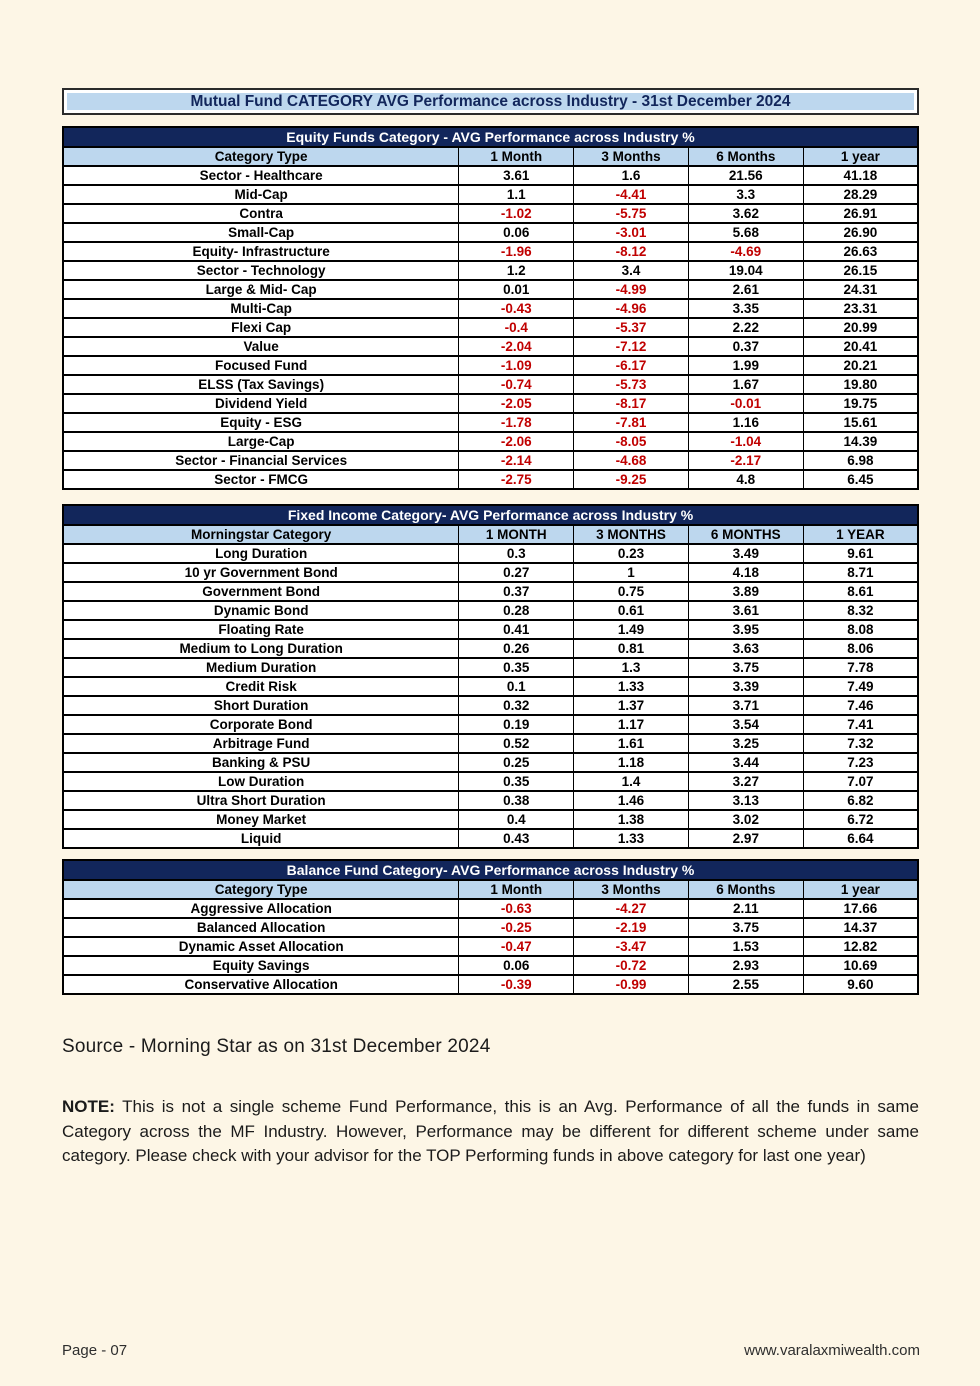 This screenshot has height=1386, width=980. What do you see at coordinates (860, 460) in the screenshot?
I see `value-cell: 6.98` at bounding box center [860, 460].